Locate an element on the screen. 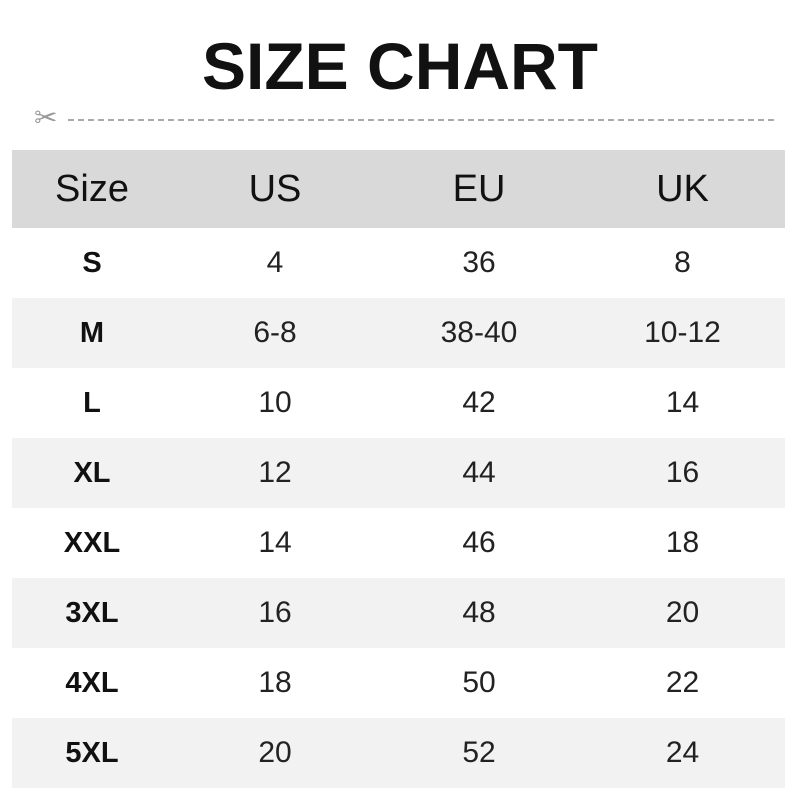 This screenshot has height=800, width=800. dashed-divider is located at coordinates (421, 120).